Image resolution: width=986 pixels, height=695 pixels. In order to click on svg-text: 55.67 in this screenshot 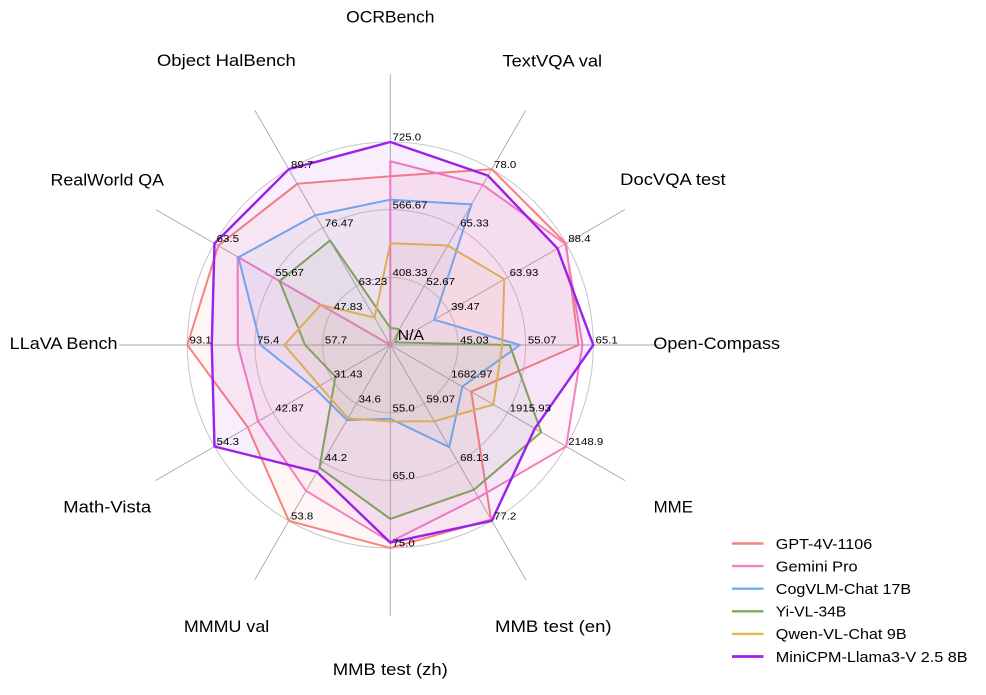, I will do `click(289, 273)`.